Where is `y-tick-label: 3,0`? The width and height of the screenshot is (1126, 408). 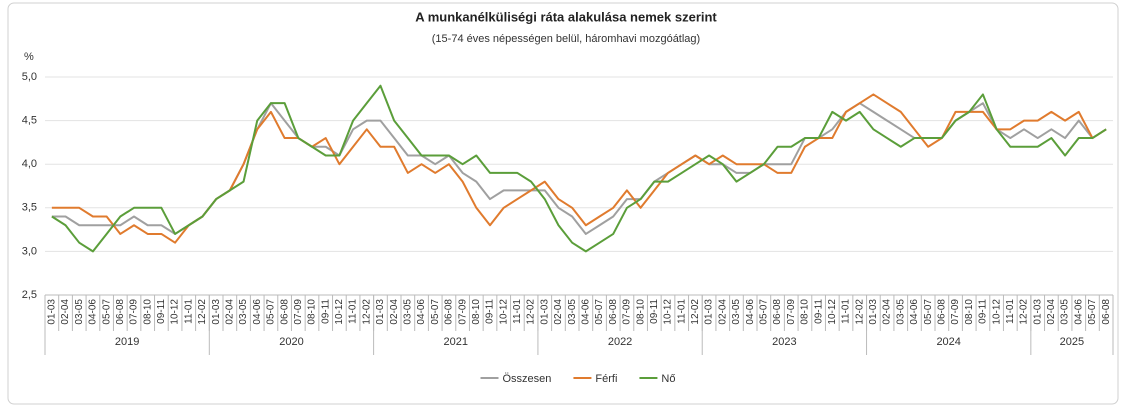 y-tick-label: 3,0 is located at coordinates (29, 251).